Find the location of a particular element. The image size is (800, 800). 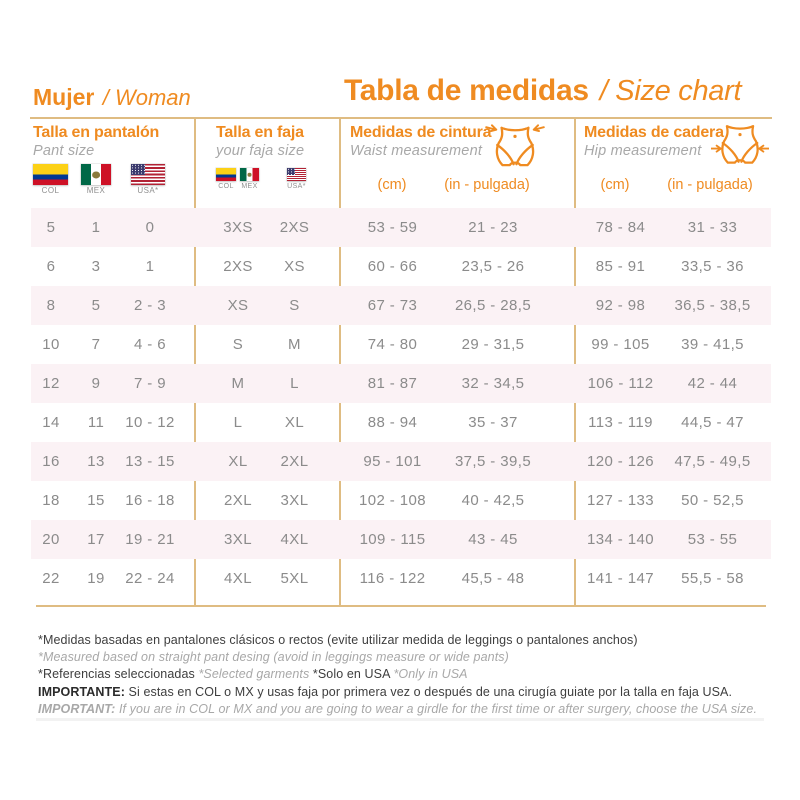

pant-usa-cell: 1 is located at coordinates (150, 266).